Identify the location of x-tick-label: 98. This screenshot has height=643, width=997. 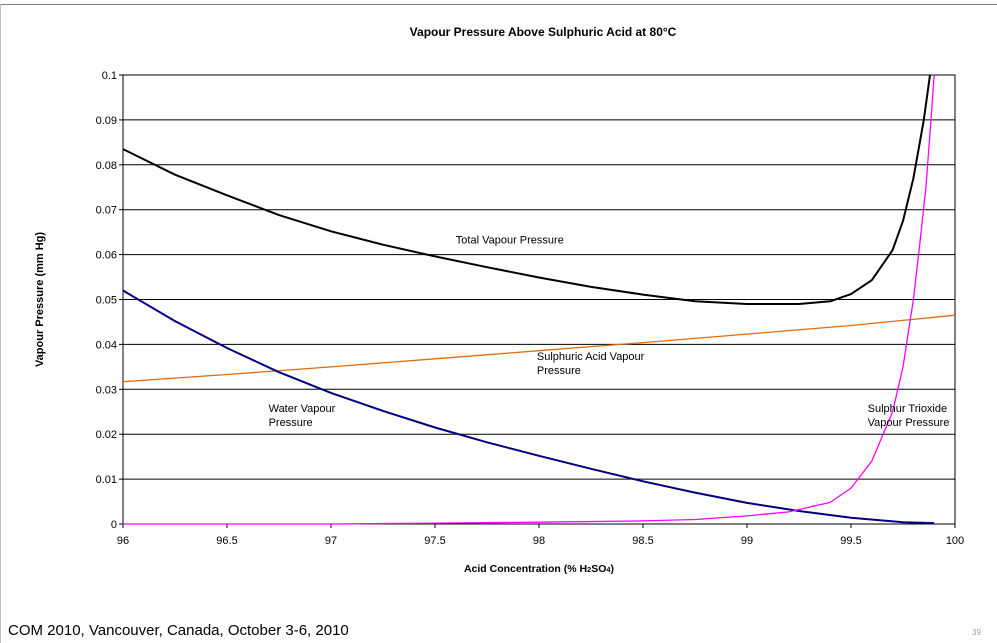
(539, 541).